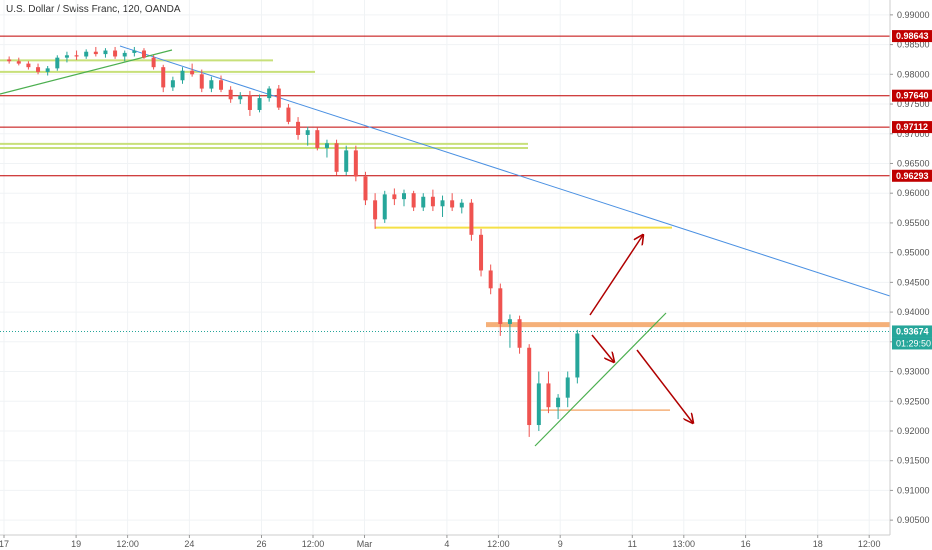 Image resolution: width=932 pixels, height=550 pixels. I want to click on price-tick-label: 0.97000, so click(913, 134).